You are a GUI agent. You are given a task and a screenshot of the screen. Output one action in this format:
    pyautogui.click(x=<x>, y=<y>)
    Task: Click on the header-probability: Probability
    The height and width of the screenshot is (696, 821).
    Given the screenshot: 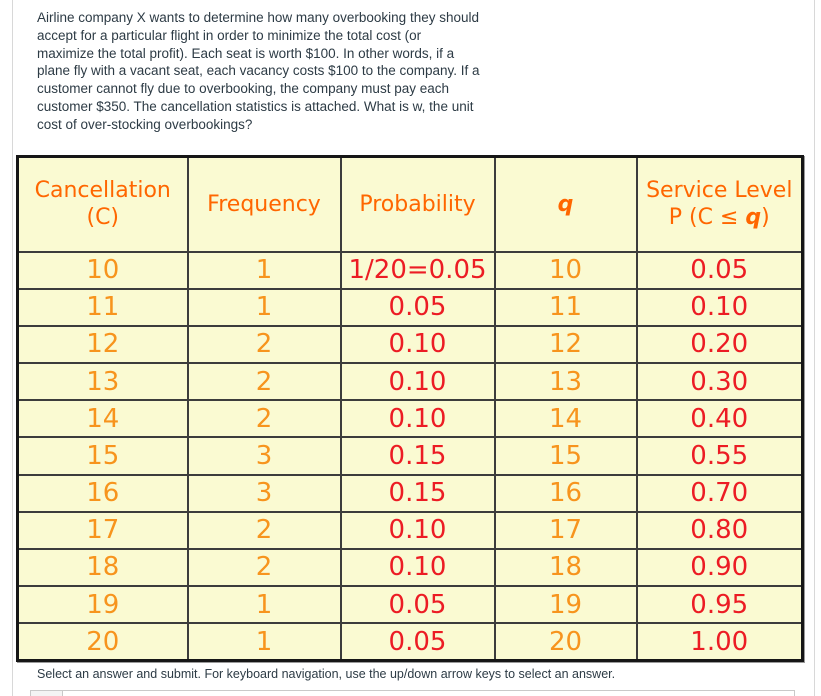 What is the action you would take?
    pyautogui.click(x=417, y=204)
    